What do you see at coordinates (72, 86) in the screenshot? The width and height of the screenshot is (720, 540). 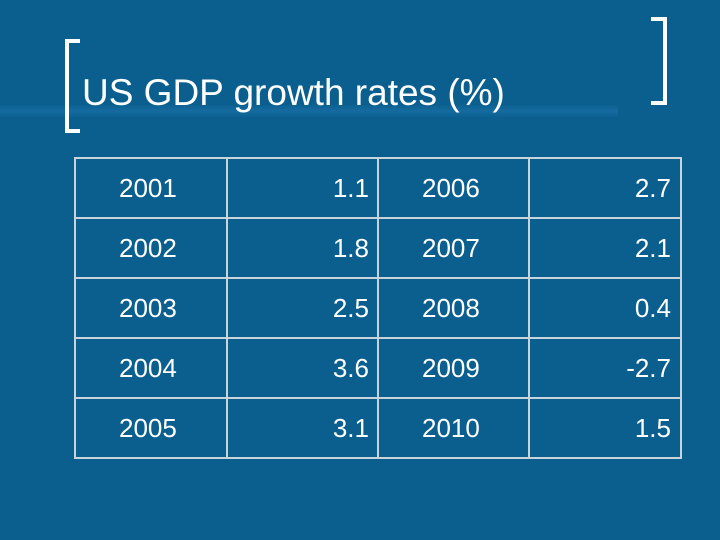 I see `left-bracket-decoration` at bounding box center [72, 86].